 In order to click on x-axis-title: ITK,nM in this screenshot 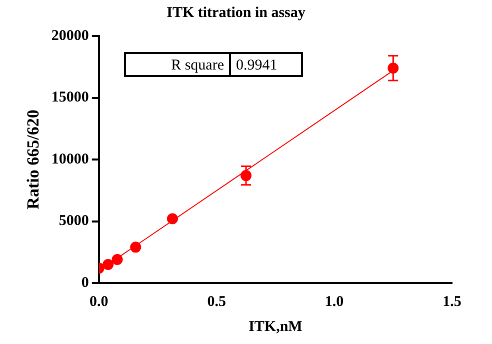, I will do `click(275, 326)`.